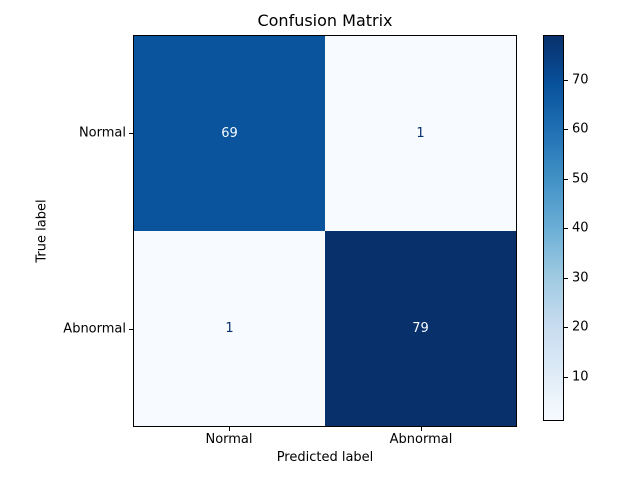 This screenshot has width=640, height=480. I want to click on heatmap-cell-true-normal-pred-abnormal: 1, so click(420, 133).